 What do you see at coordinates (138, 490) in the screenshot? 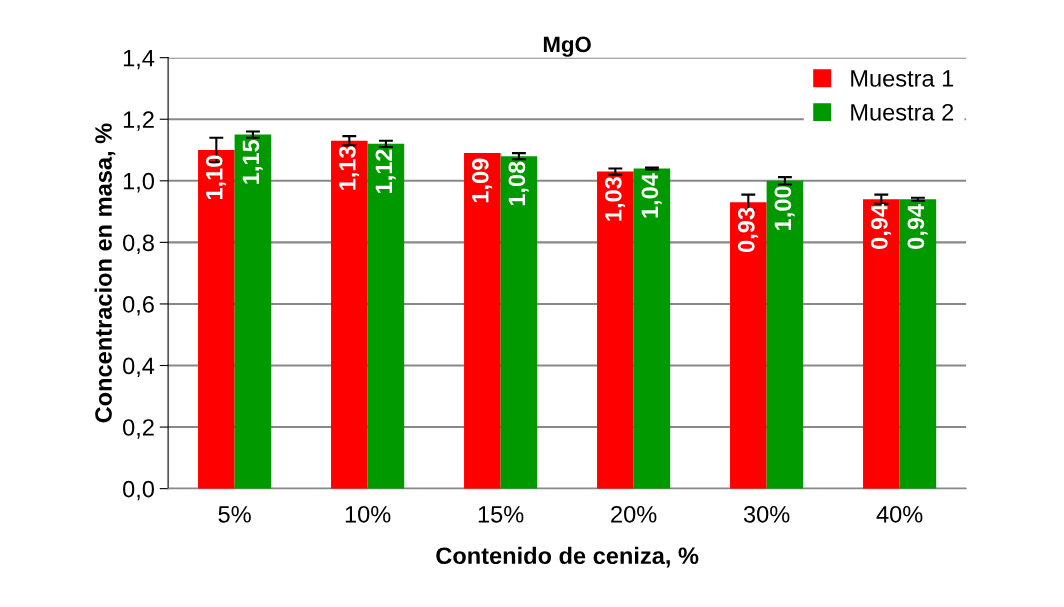
I see `y-tick-label: 0,0` at bounding box center [138, 490].